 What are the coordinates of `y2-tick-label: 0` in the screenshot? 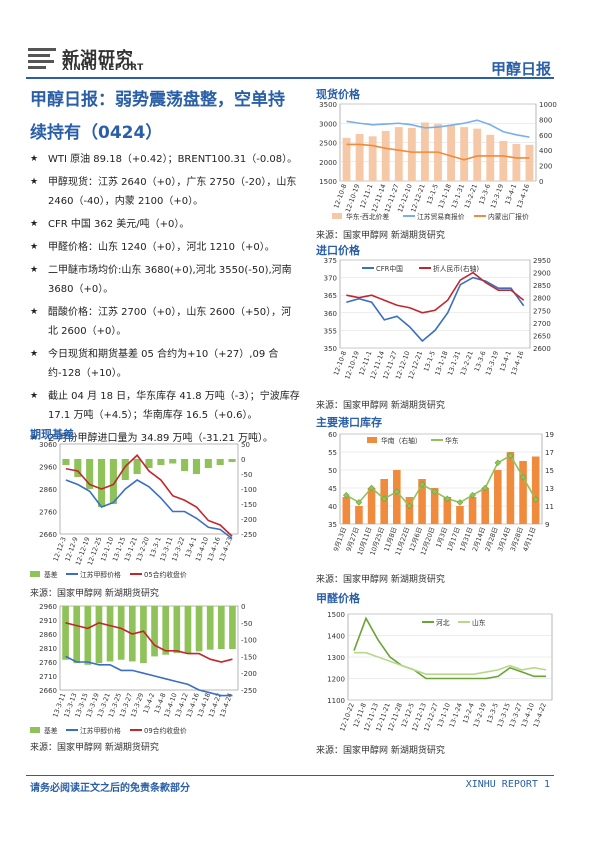 It's located at (243, 460).